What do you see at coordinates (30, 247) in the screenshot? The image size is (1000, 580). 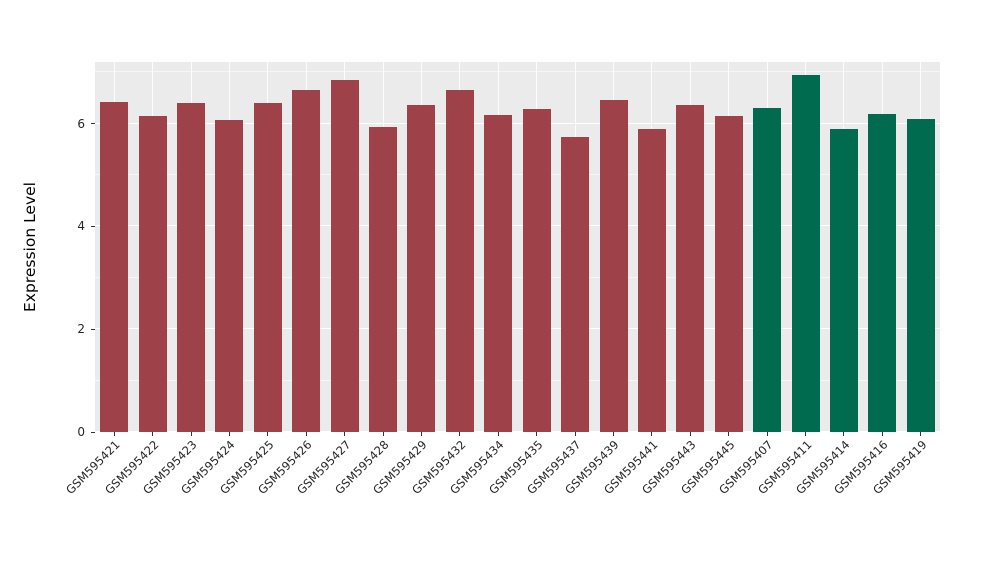 I see `y-axis-title-text: Expression Level` at bounding box center [30, 247].